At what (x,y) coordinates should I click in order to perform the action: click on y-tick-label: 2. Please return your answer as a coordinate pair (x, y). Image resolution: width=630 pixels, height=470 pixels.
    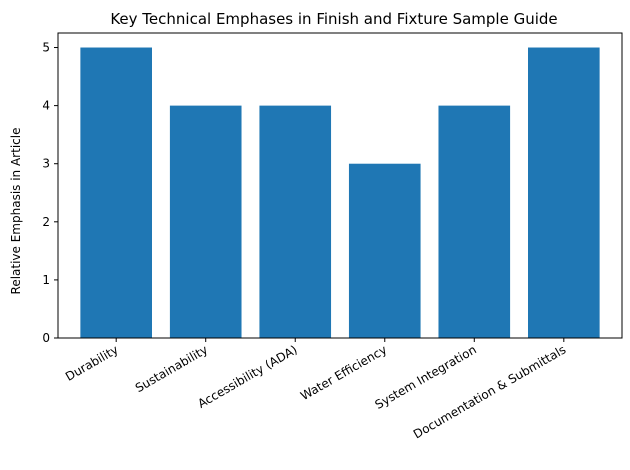
    Looking at the image, I should click on (46, 222).